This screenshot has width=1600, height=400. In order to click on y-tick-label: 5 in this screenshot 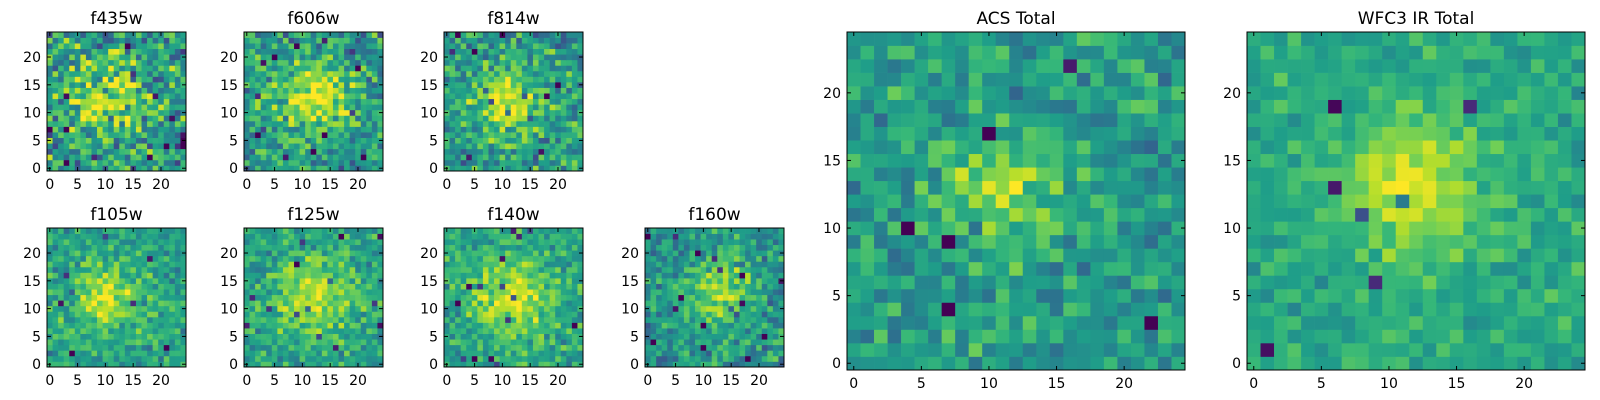, I will do `click(36, 141)`.